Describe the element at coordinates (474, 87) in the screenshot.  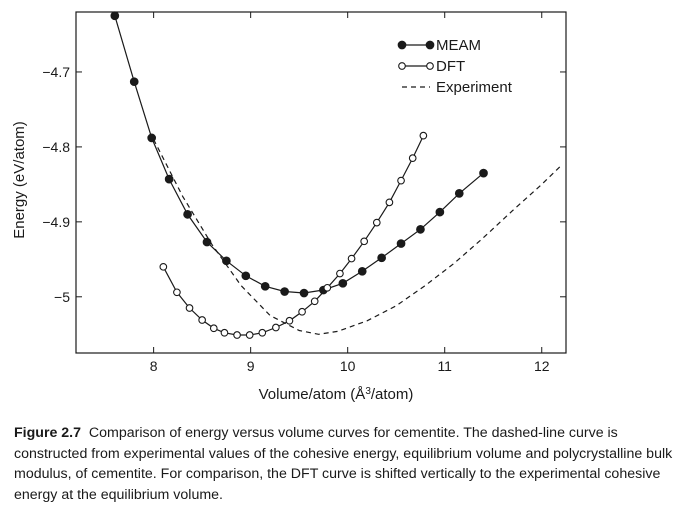
I see `legend-experiment-label: Experiment` at that location.